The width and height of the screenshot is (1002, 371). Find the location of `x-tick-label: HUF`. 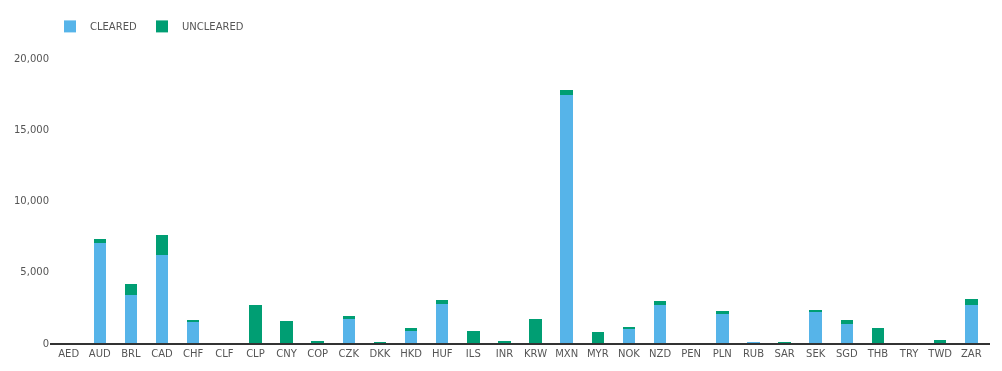

x-tick-label: HUF is located at coordinates (442, 353).